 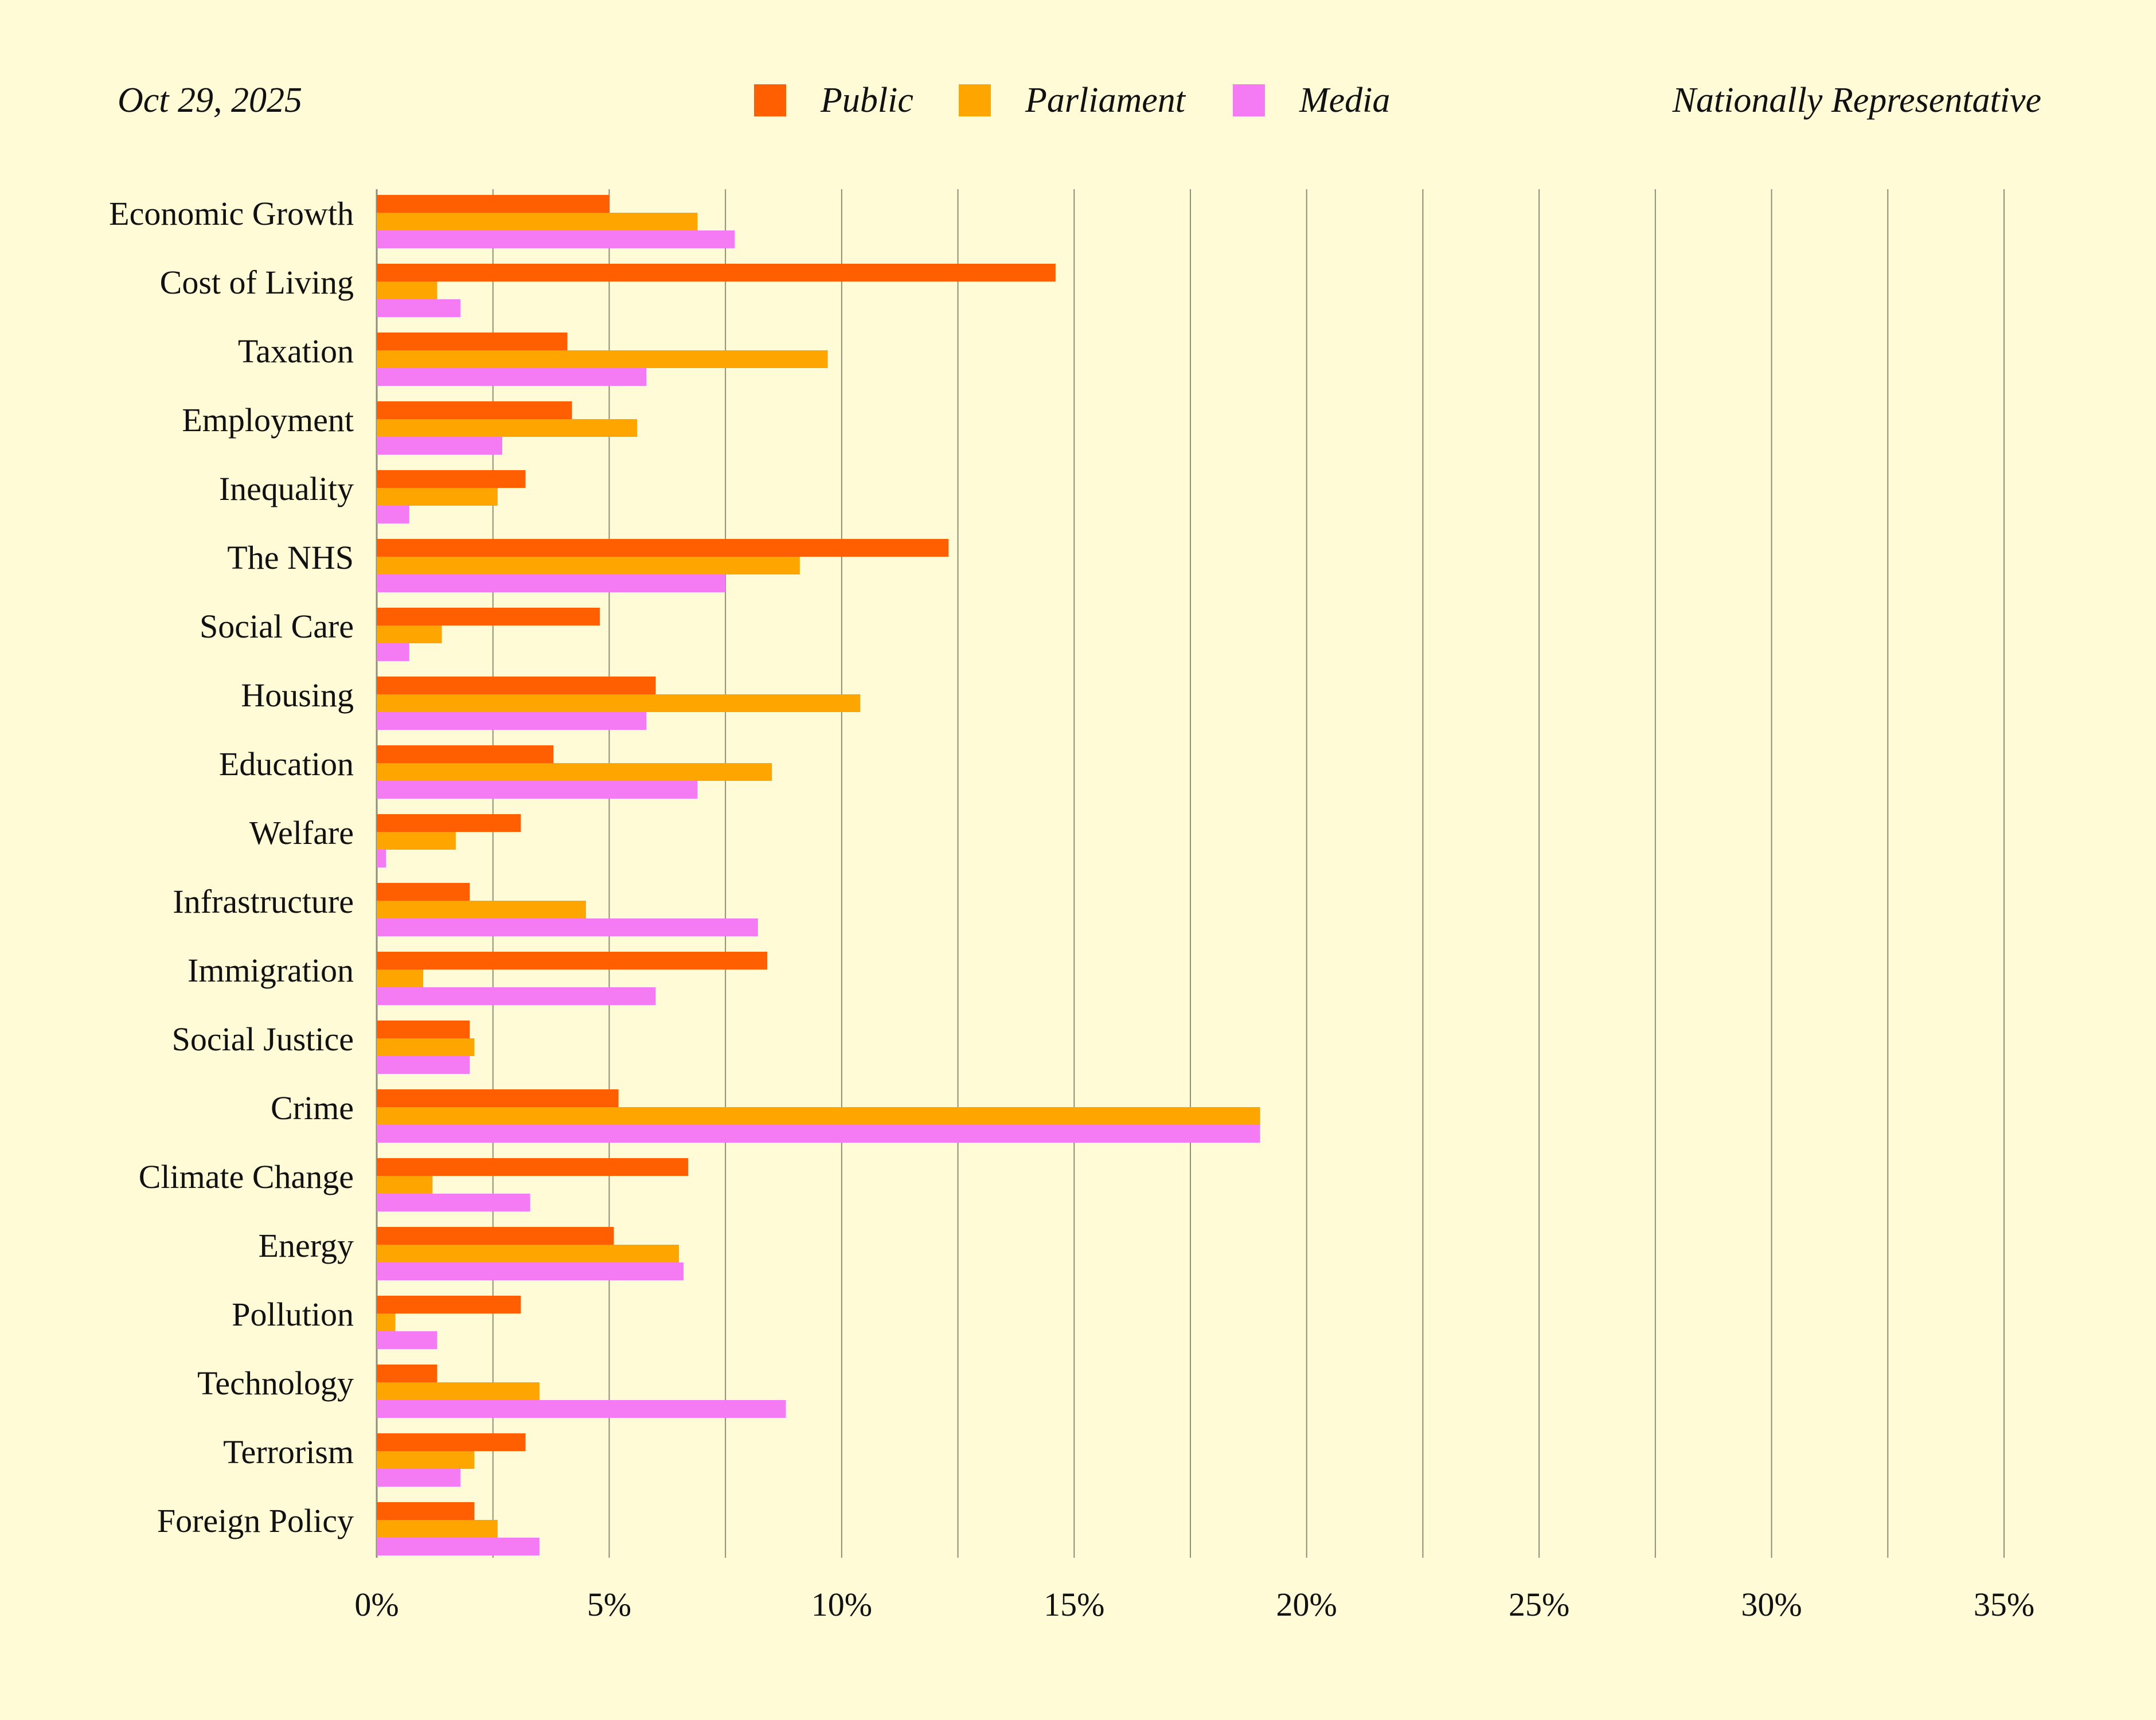 What do you see at coordinates (507, 428) in the screenshot?
I see `bar-parliament-employment` at bounding box center [507, 428].